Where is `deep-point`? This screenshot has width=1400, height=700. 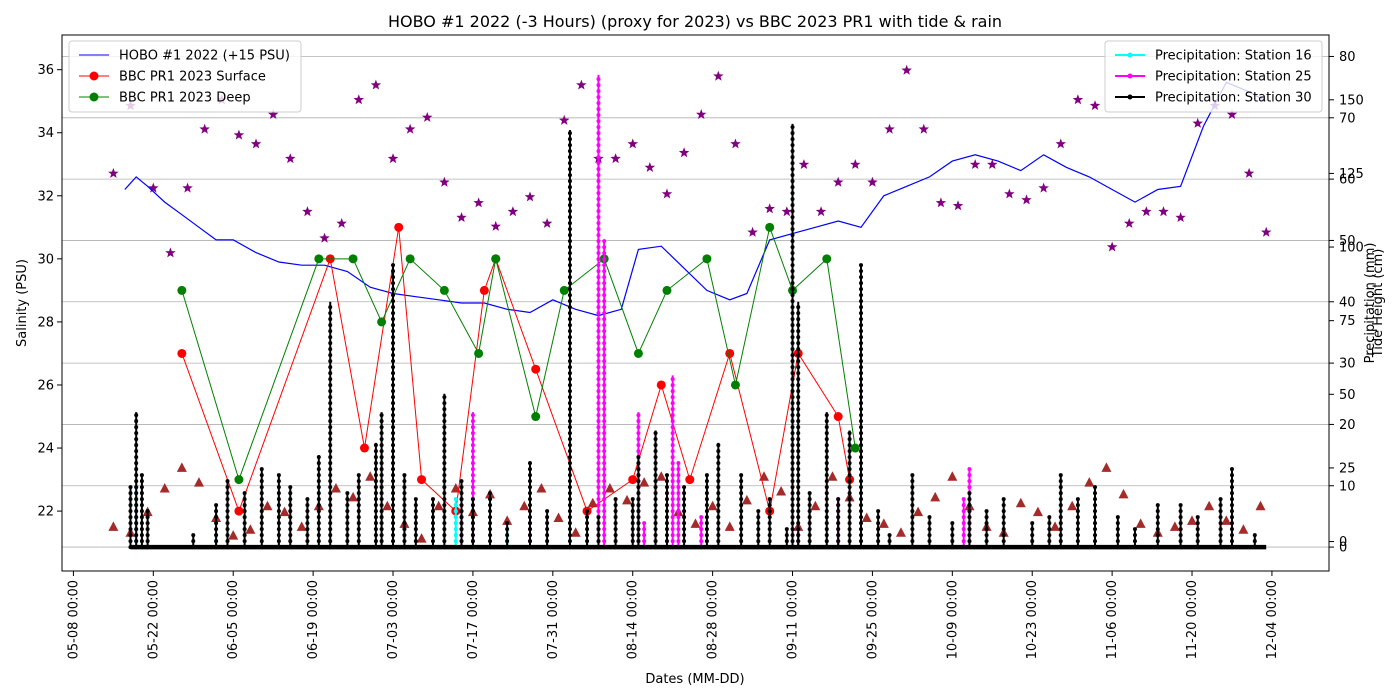 deep-point is located at coordinates (239, 480).